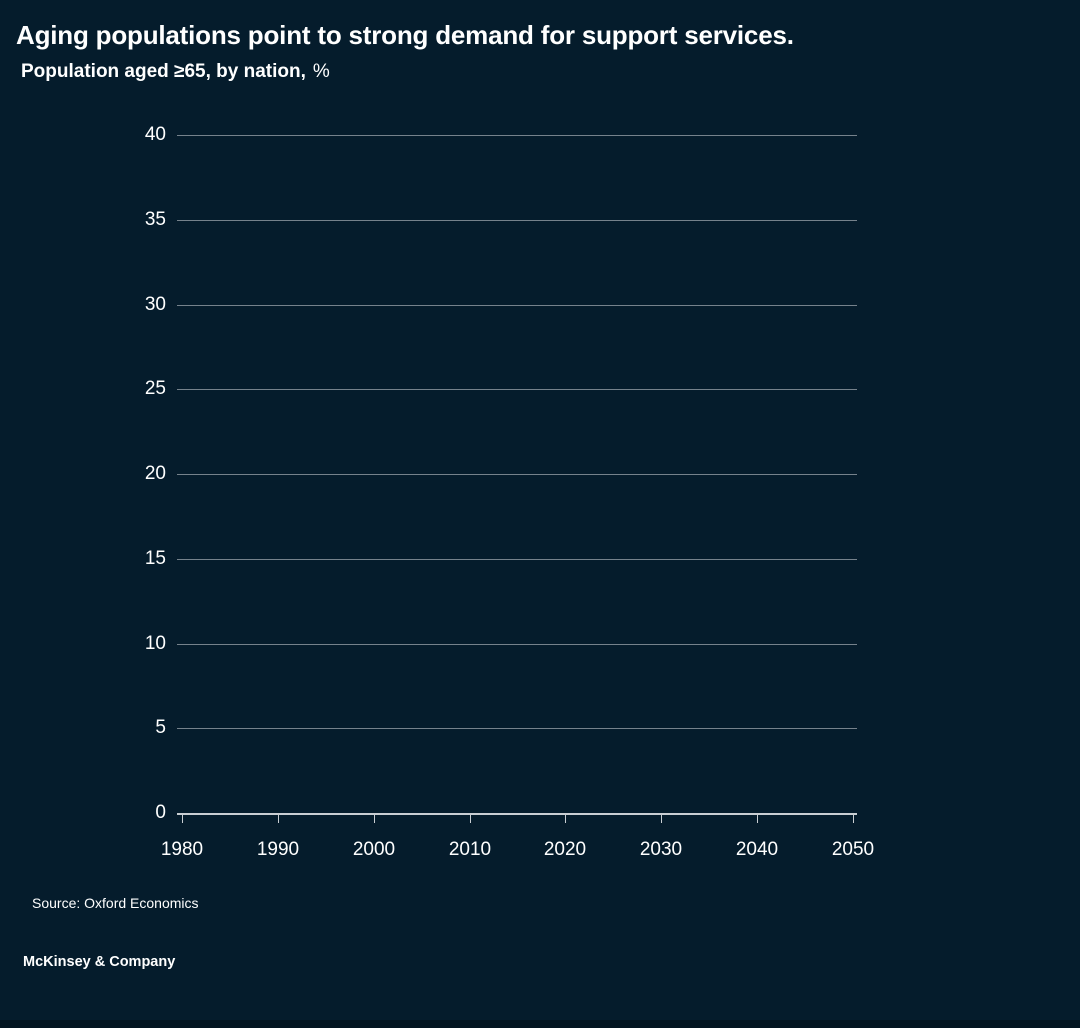 Image resolution: width=1080 pixels, height=1028 pixels. What do you see at coordinates (757, 849) in the screenshot?
I see `x-tick-label: 2040` at bounding box center [757, 849].